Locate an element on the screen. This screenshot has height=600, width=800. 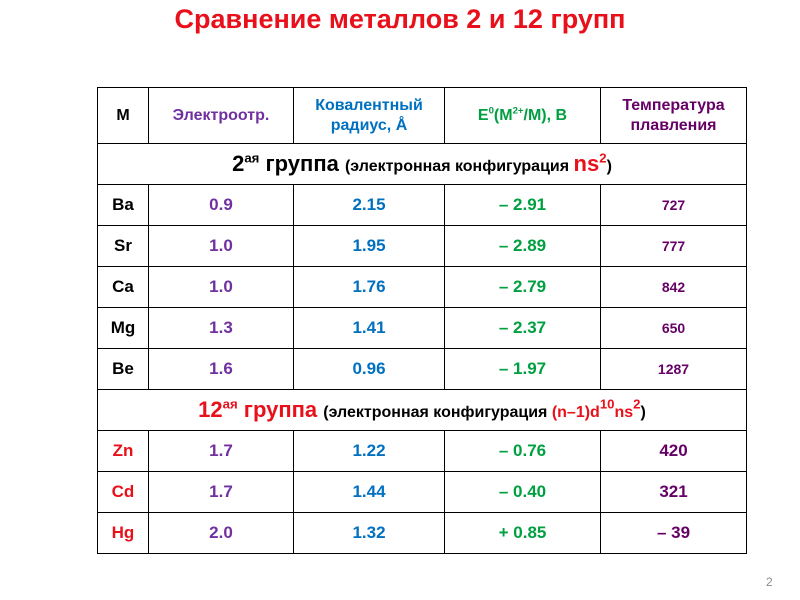
group12-config-a-exp: 10 is located at coordinates (607, 404).